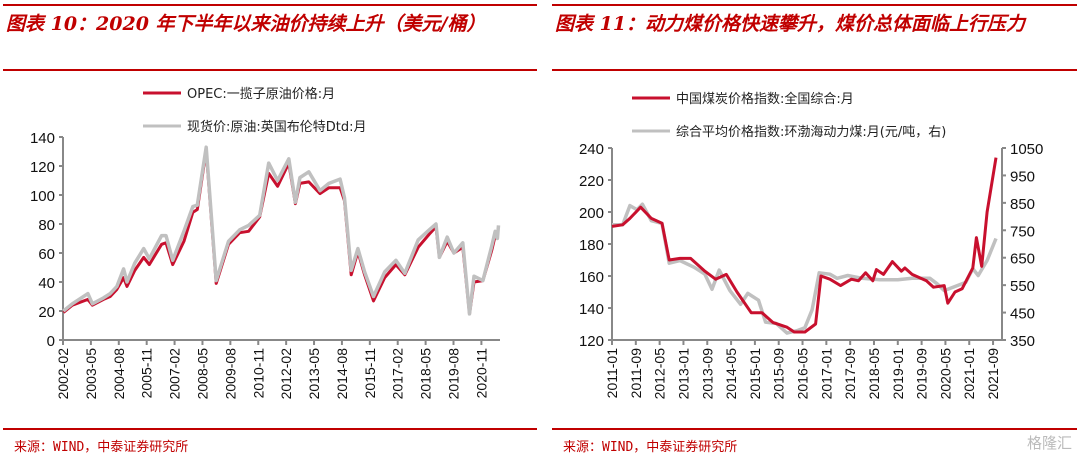 This screenshot has width=1080, height=459. I want to click on x-tick-label: 2012-05, so click(660, 374).